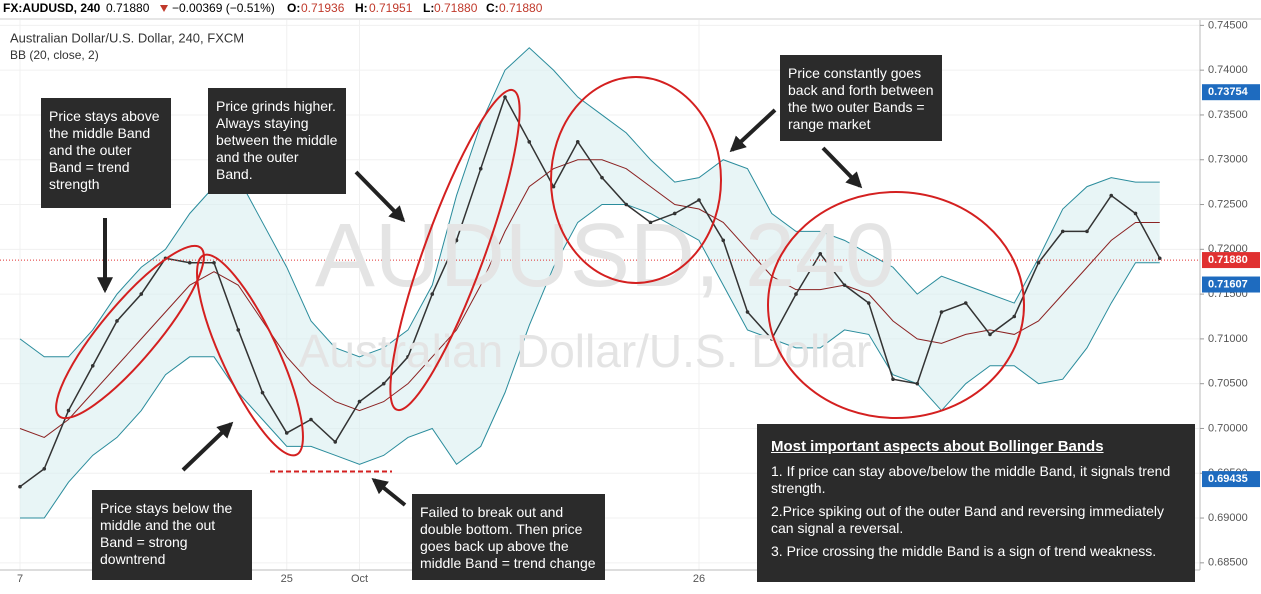 The width and height of the screenshot is (1261, 594). Describe the element at coordinates (323, 8) in the screenshot. I see `open: 0.71936` at that location.